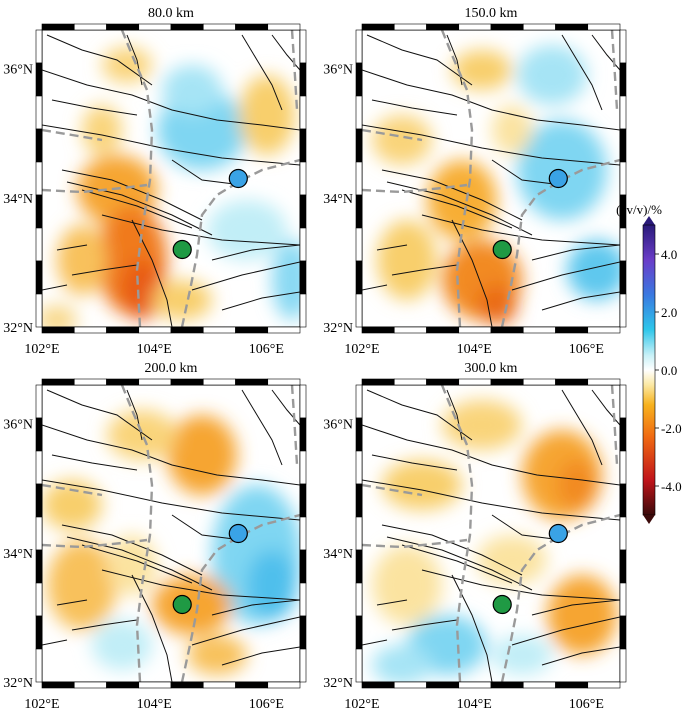 The image size is (700, 712). What do you see at coordinates (649, 370) in the screenshot?
I see `colorbar-gradient` at bounding box center [649, 370].